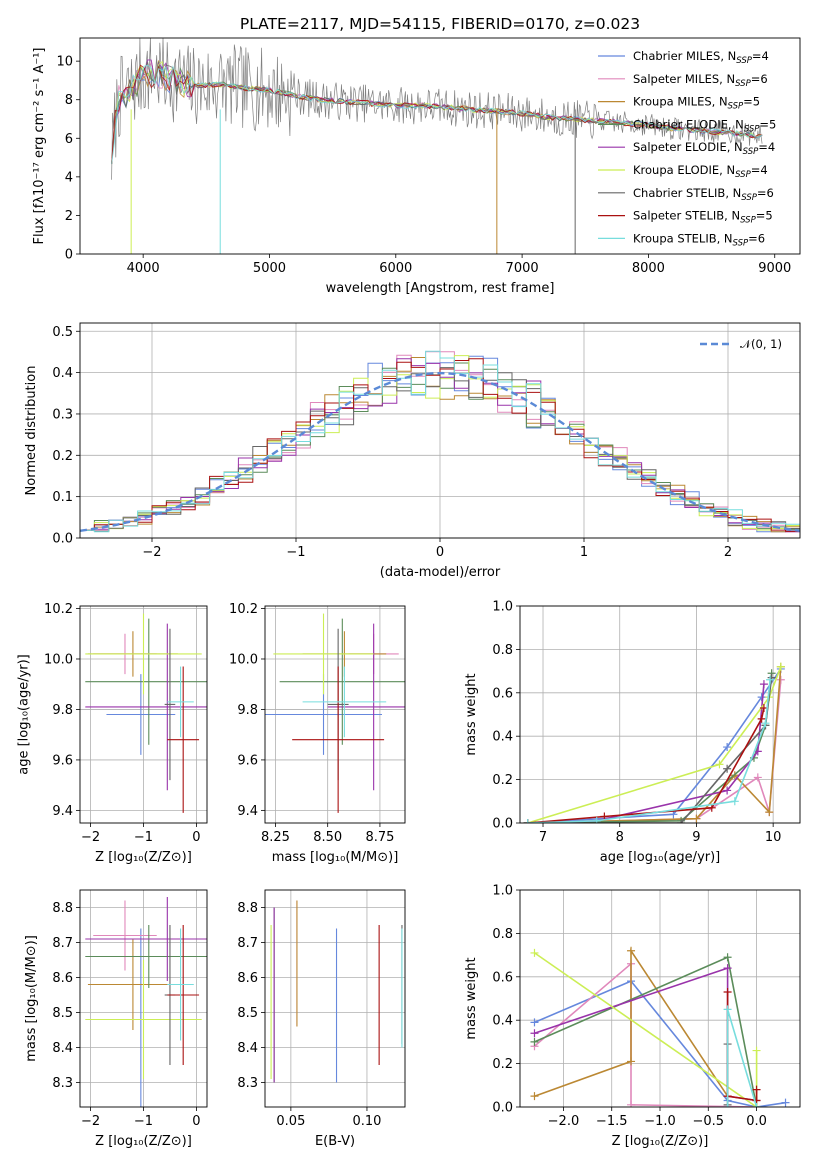 This screenshot has height=1170, width=819. I want to click on x-tick-label: 1, so click(584, 552).